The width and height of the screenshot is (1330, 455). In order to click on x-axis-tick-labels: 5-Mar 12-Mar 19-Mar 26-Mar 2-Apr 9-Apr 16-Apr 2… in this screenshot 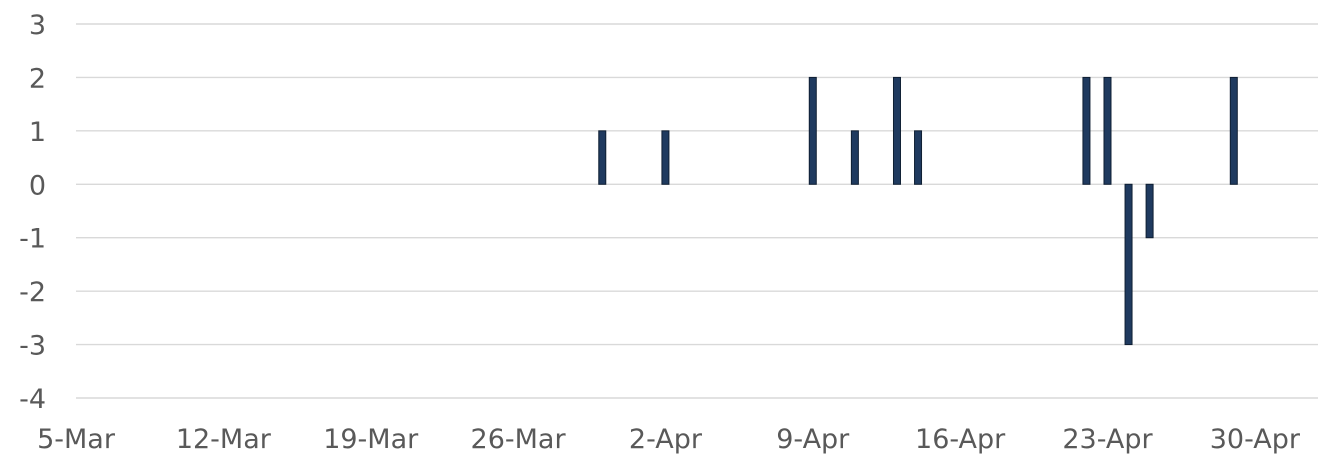, I will do `click(669, 439)`.